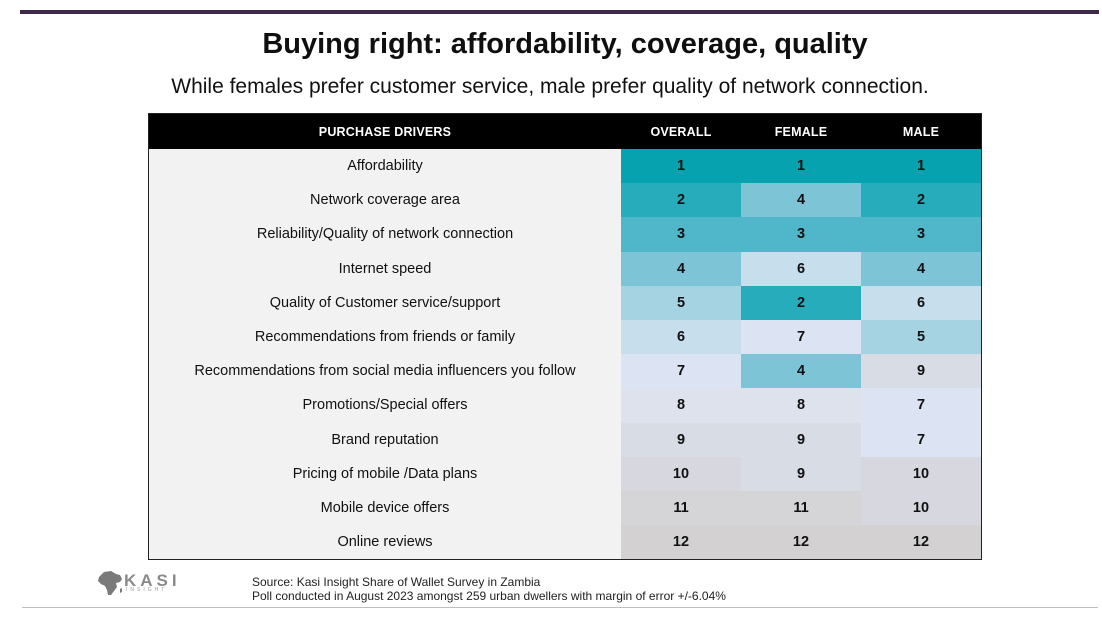 The height and width of the screenshot is (621, 1102). What do you see at coordinates (801, 302) in the screenshot?
I see `rank-female: 2` at bounding box center [801, 302].